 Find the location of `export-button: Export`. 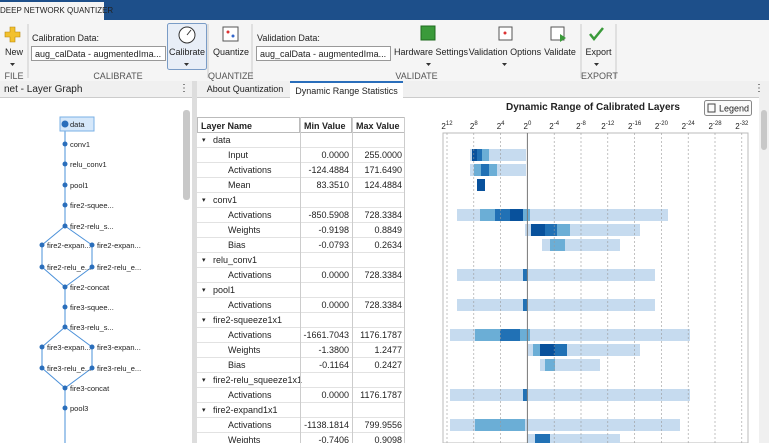

export-button: Export is located at coordinates (598, 52).